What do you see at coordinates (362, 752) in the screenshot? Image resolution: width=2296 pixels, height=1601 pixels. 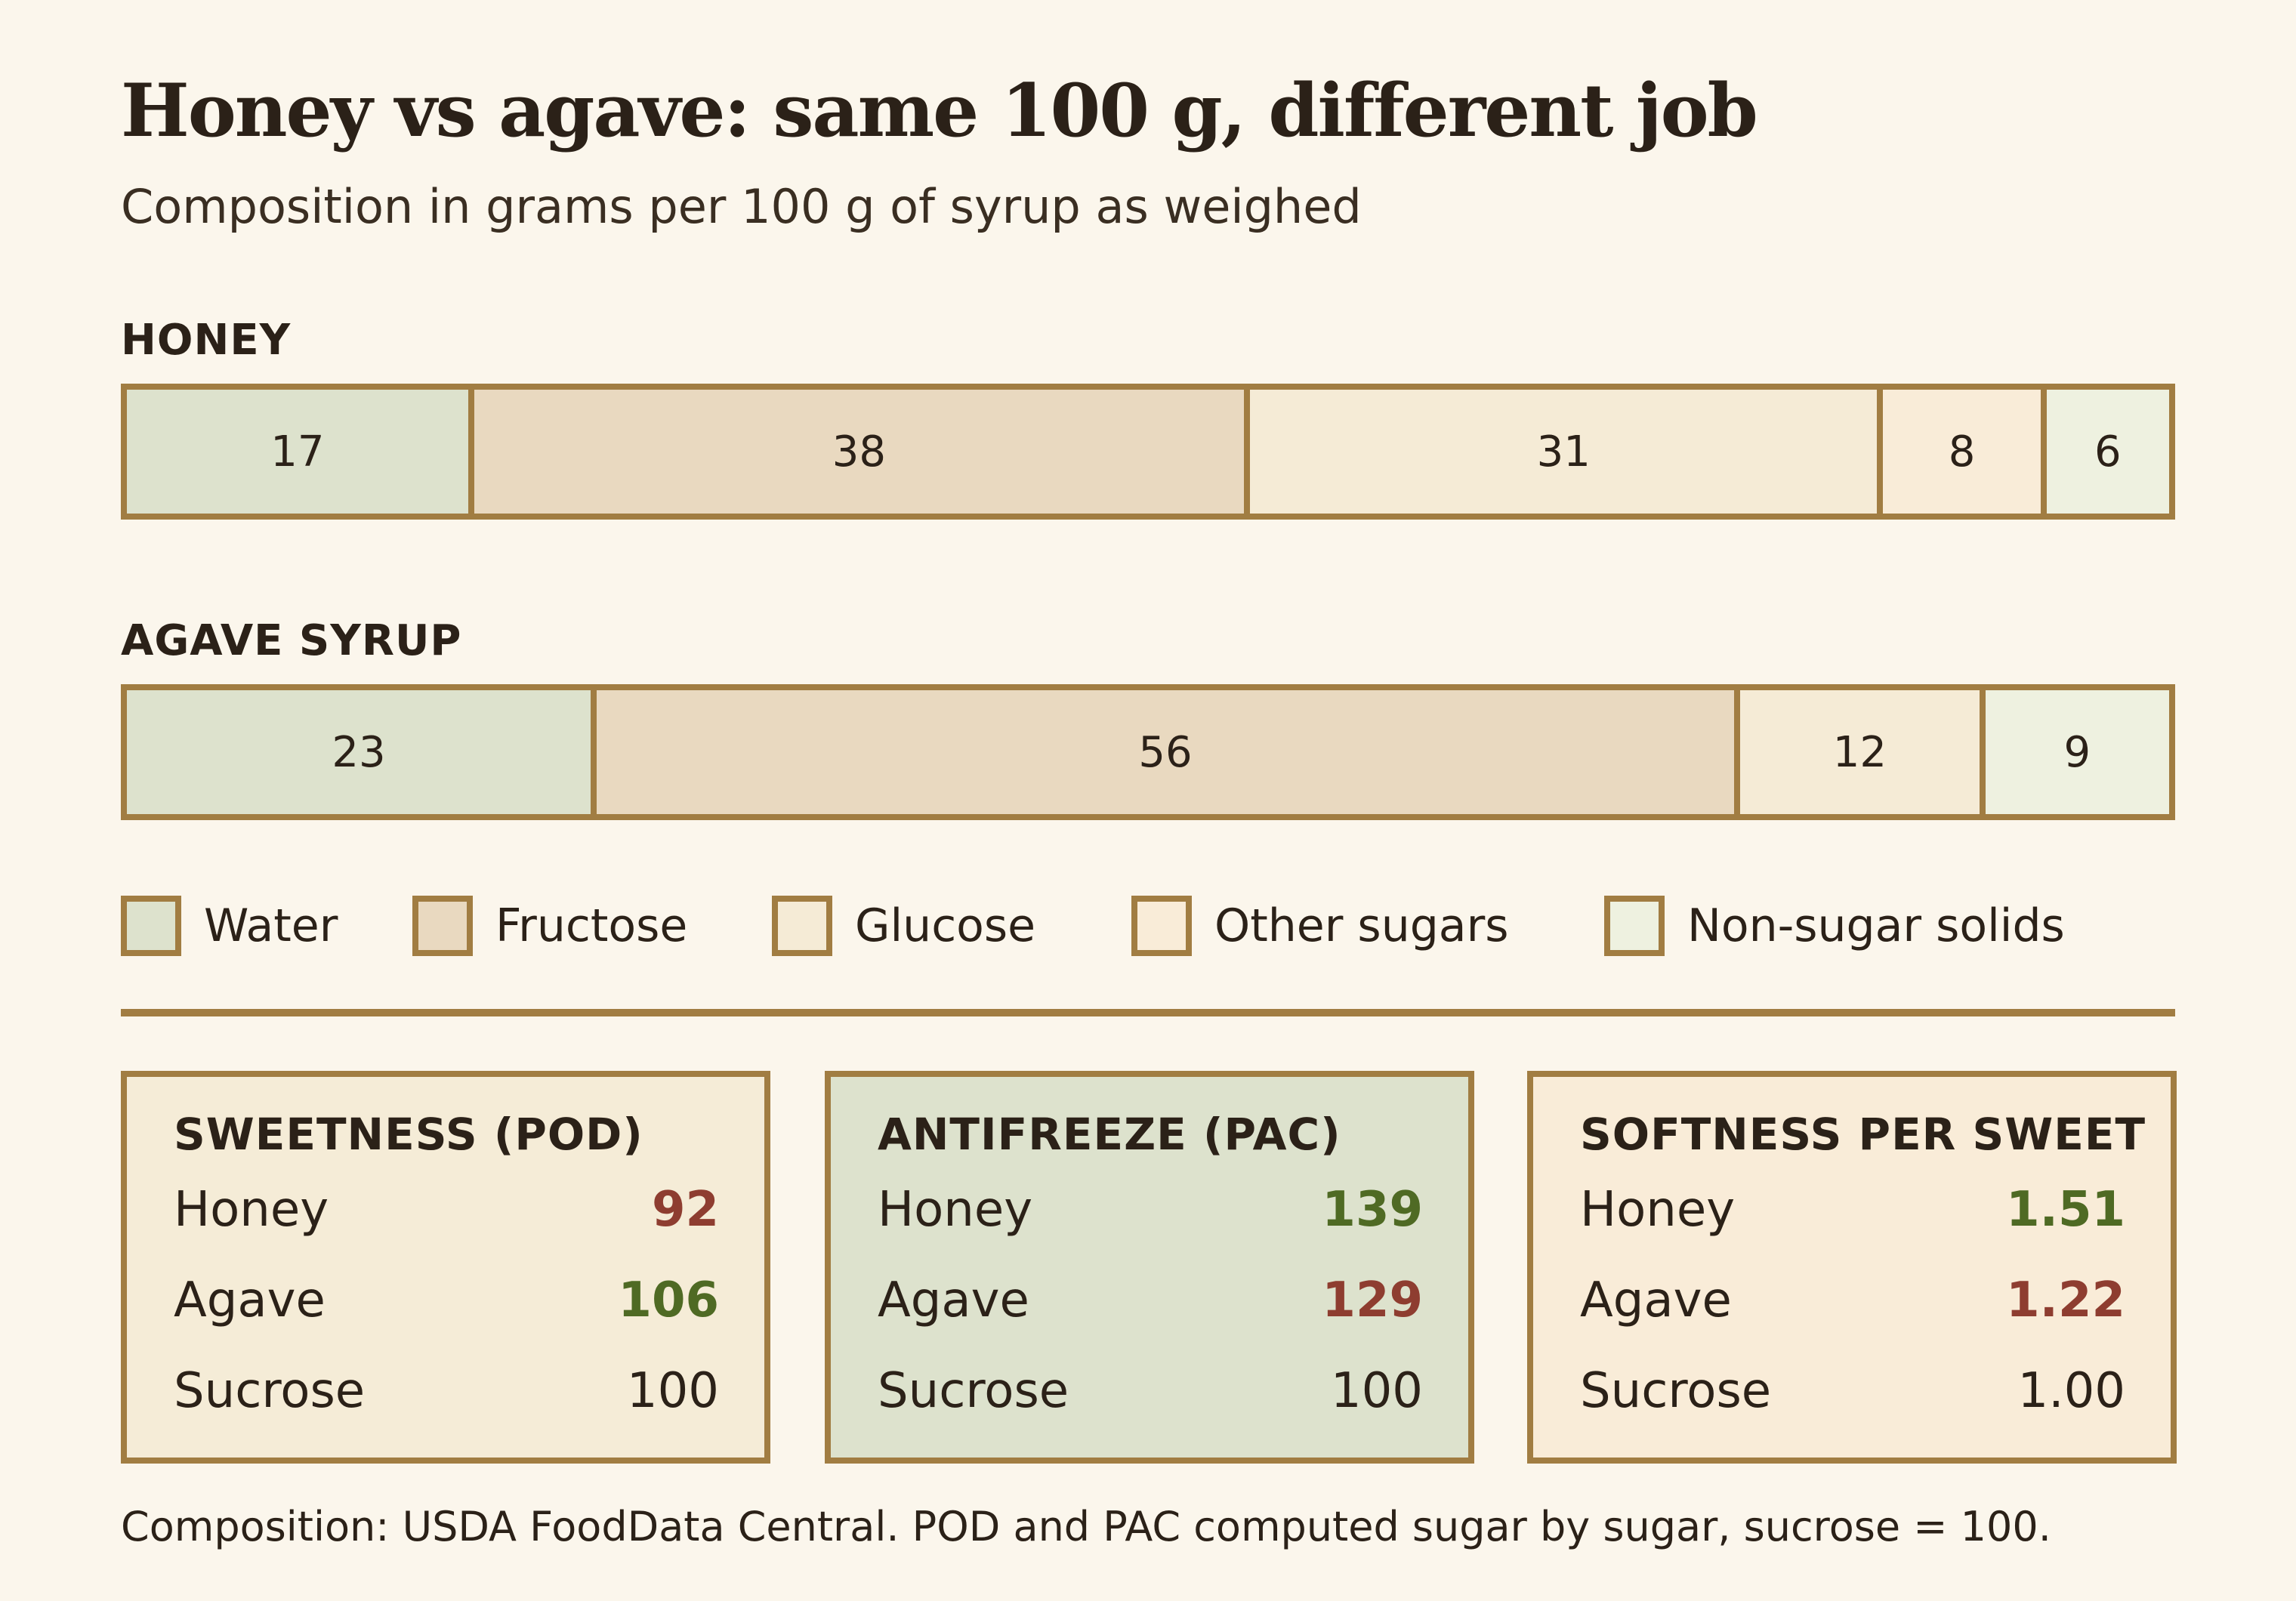 I see `bar-segment-agave-syrup-water: 23` at bounding box center [362, 752].